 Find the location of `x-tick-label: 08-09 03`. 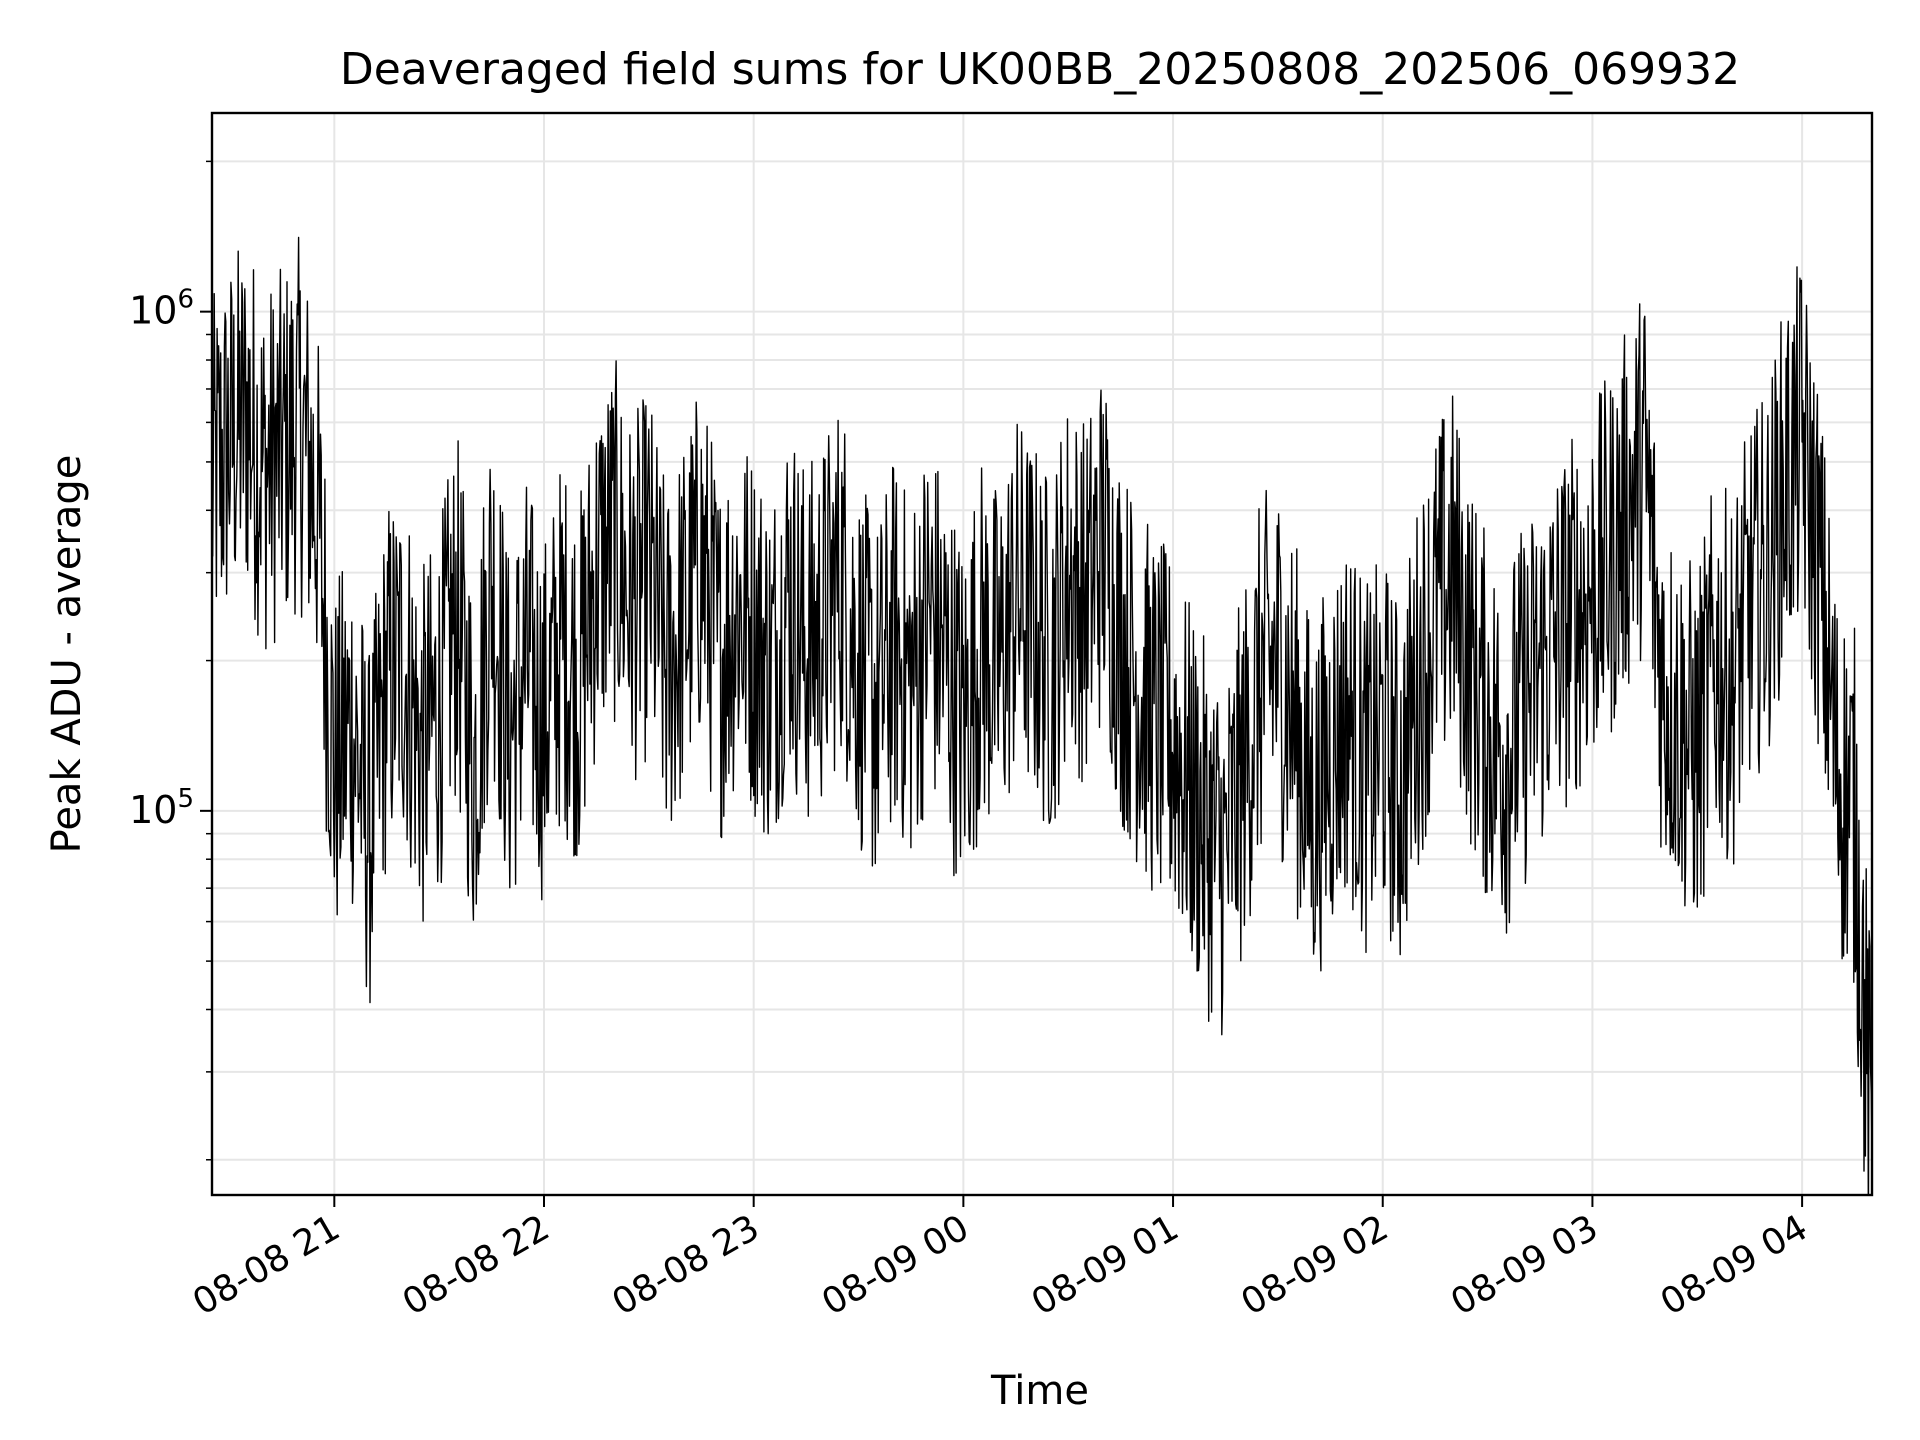

x-tick-label: 08-09 03 is located at coordinates (1524, 1265).